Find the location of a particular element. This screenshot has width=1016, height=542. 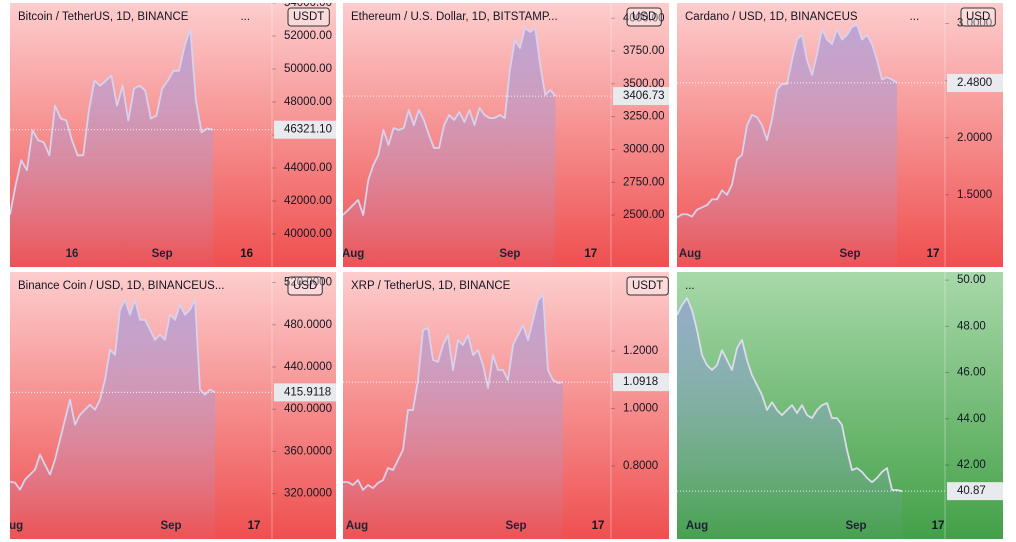

y-tick-label: 50.00 is located at coordinates (971, 280).